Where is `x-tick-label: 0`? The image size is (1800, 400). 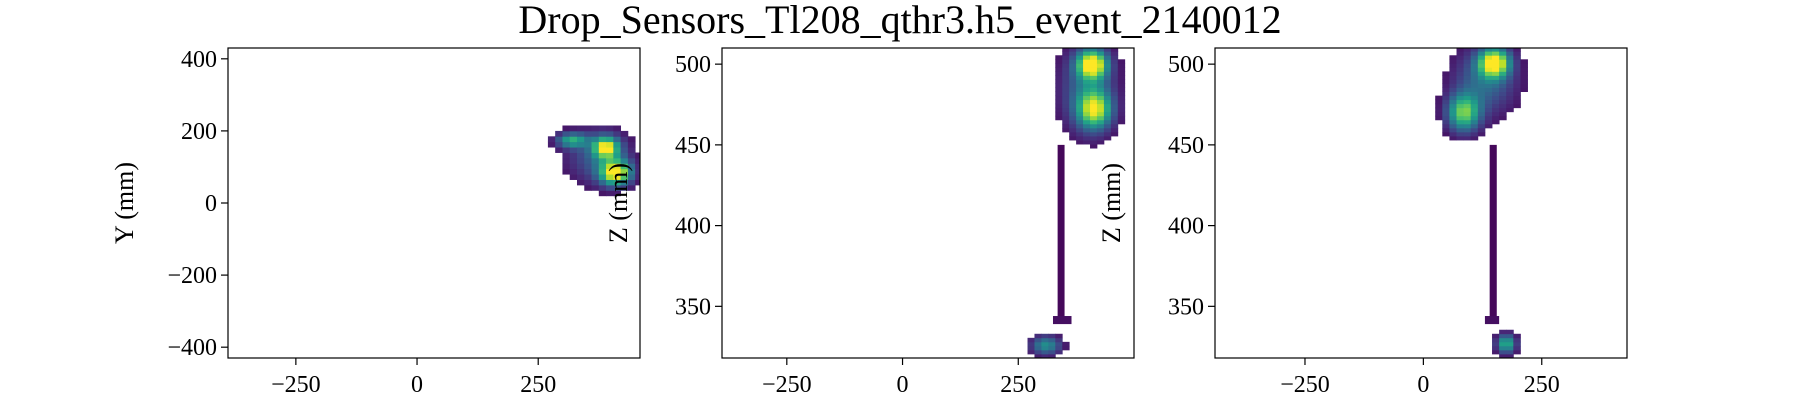
x-tick-label: 0 is located at coordinates (903, 385).